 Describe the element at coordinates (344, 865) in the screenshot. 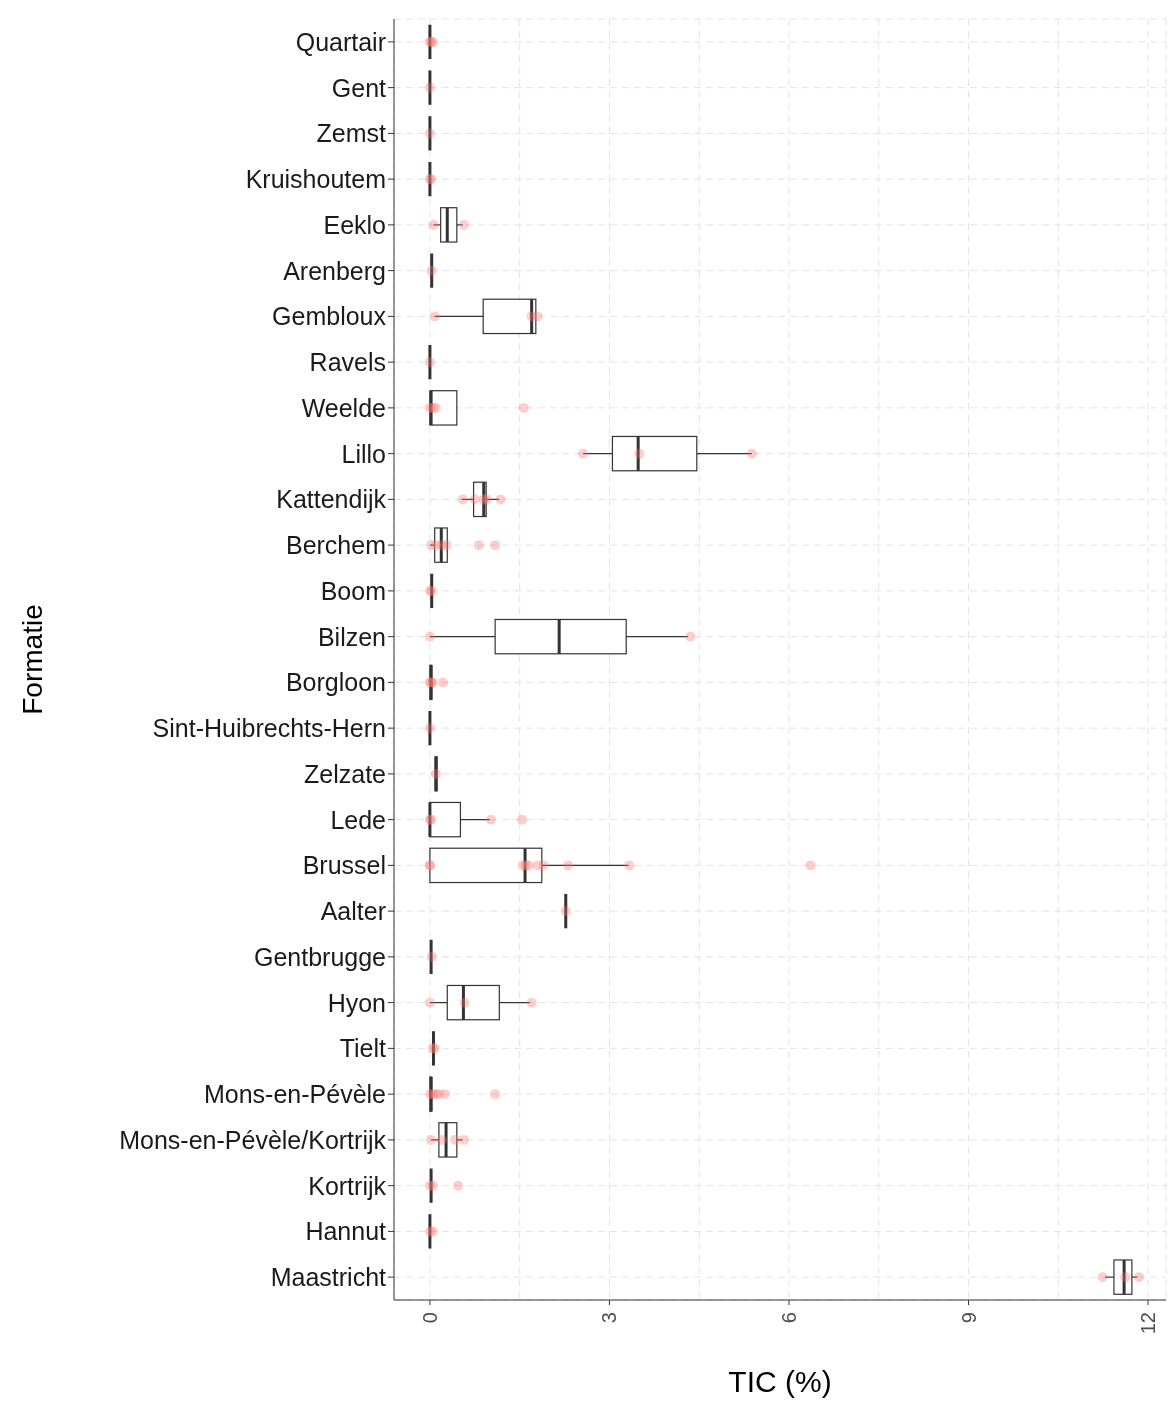

I see `y-tick-label: Brussel` at that location.